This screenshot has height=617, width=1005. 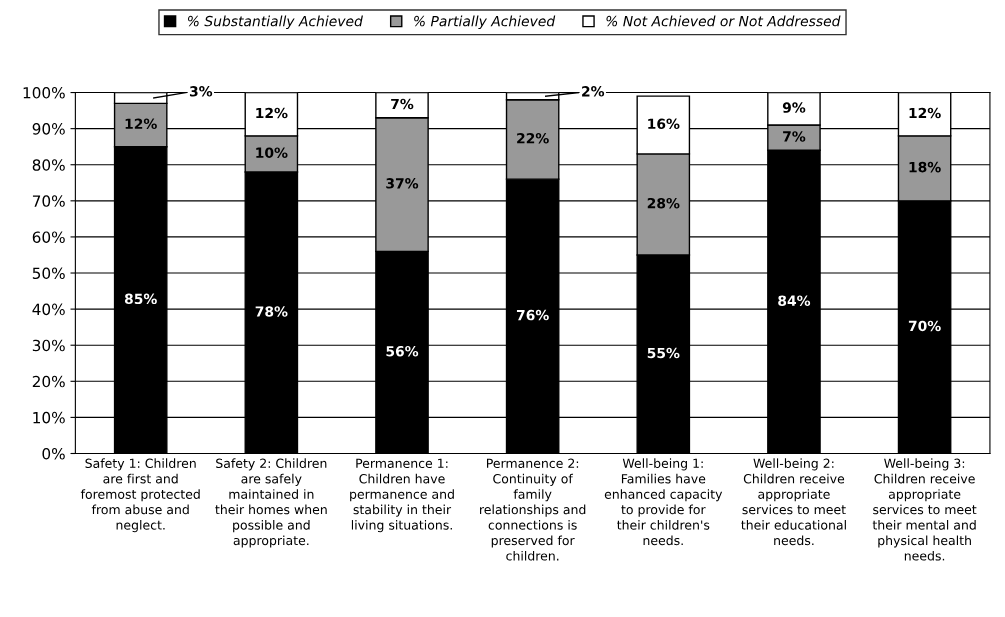 I want to click on x-tick-label: Permanence 2: Continuity of family relationships and connections is preserved for children., so click(x=533, y=509).